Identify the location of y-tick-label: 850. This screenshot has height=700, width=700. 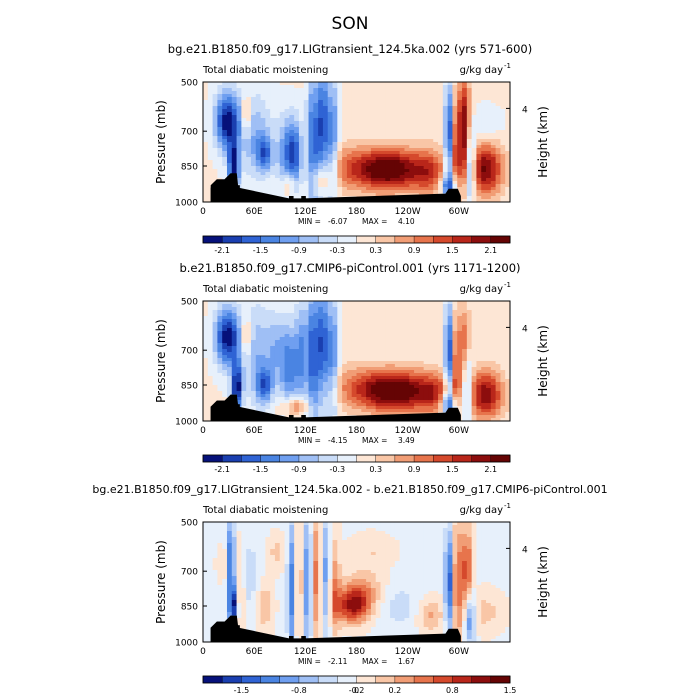
(189, 168).